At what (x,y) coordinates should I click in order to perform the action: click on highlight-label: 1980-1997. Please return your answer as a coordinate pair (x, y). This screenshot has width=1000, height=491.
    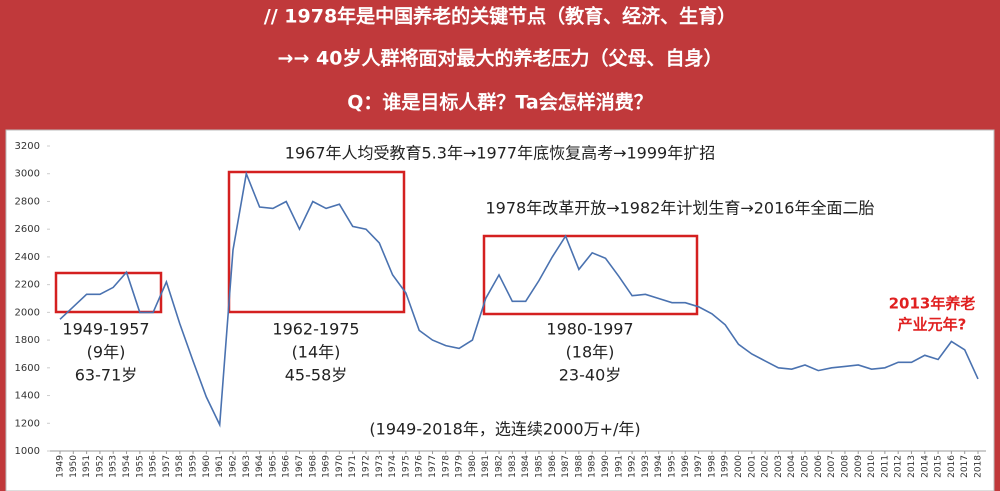
    Looking at the image, I should click on (589, 329).